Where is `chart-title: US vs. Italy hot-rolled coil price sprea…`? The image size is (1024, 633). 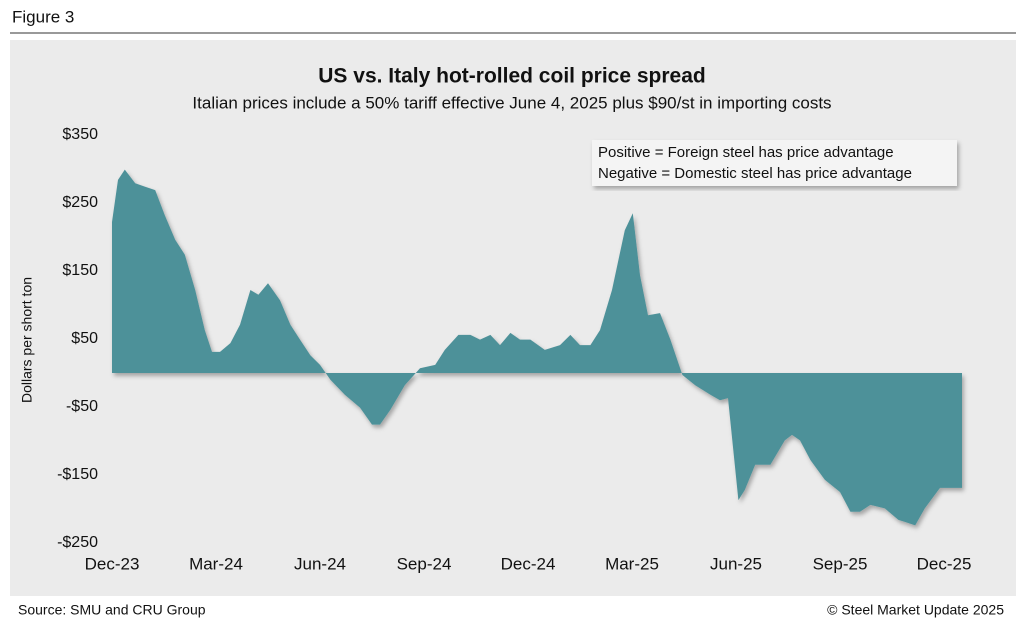
chart-title: US vs. Italy hot-rolled coil price sprea… is located at coordinates (511, 76).